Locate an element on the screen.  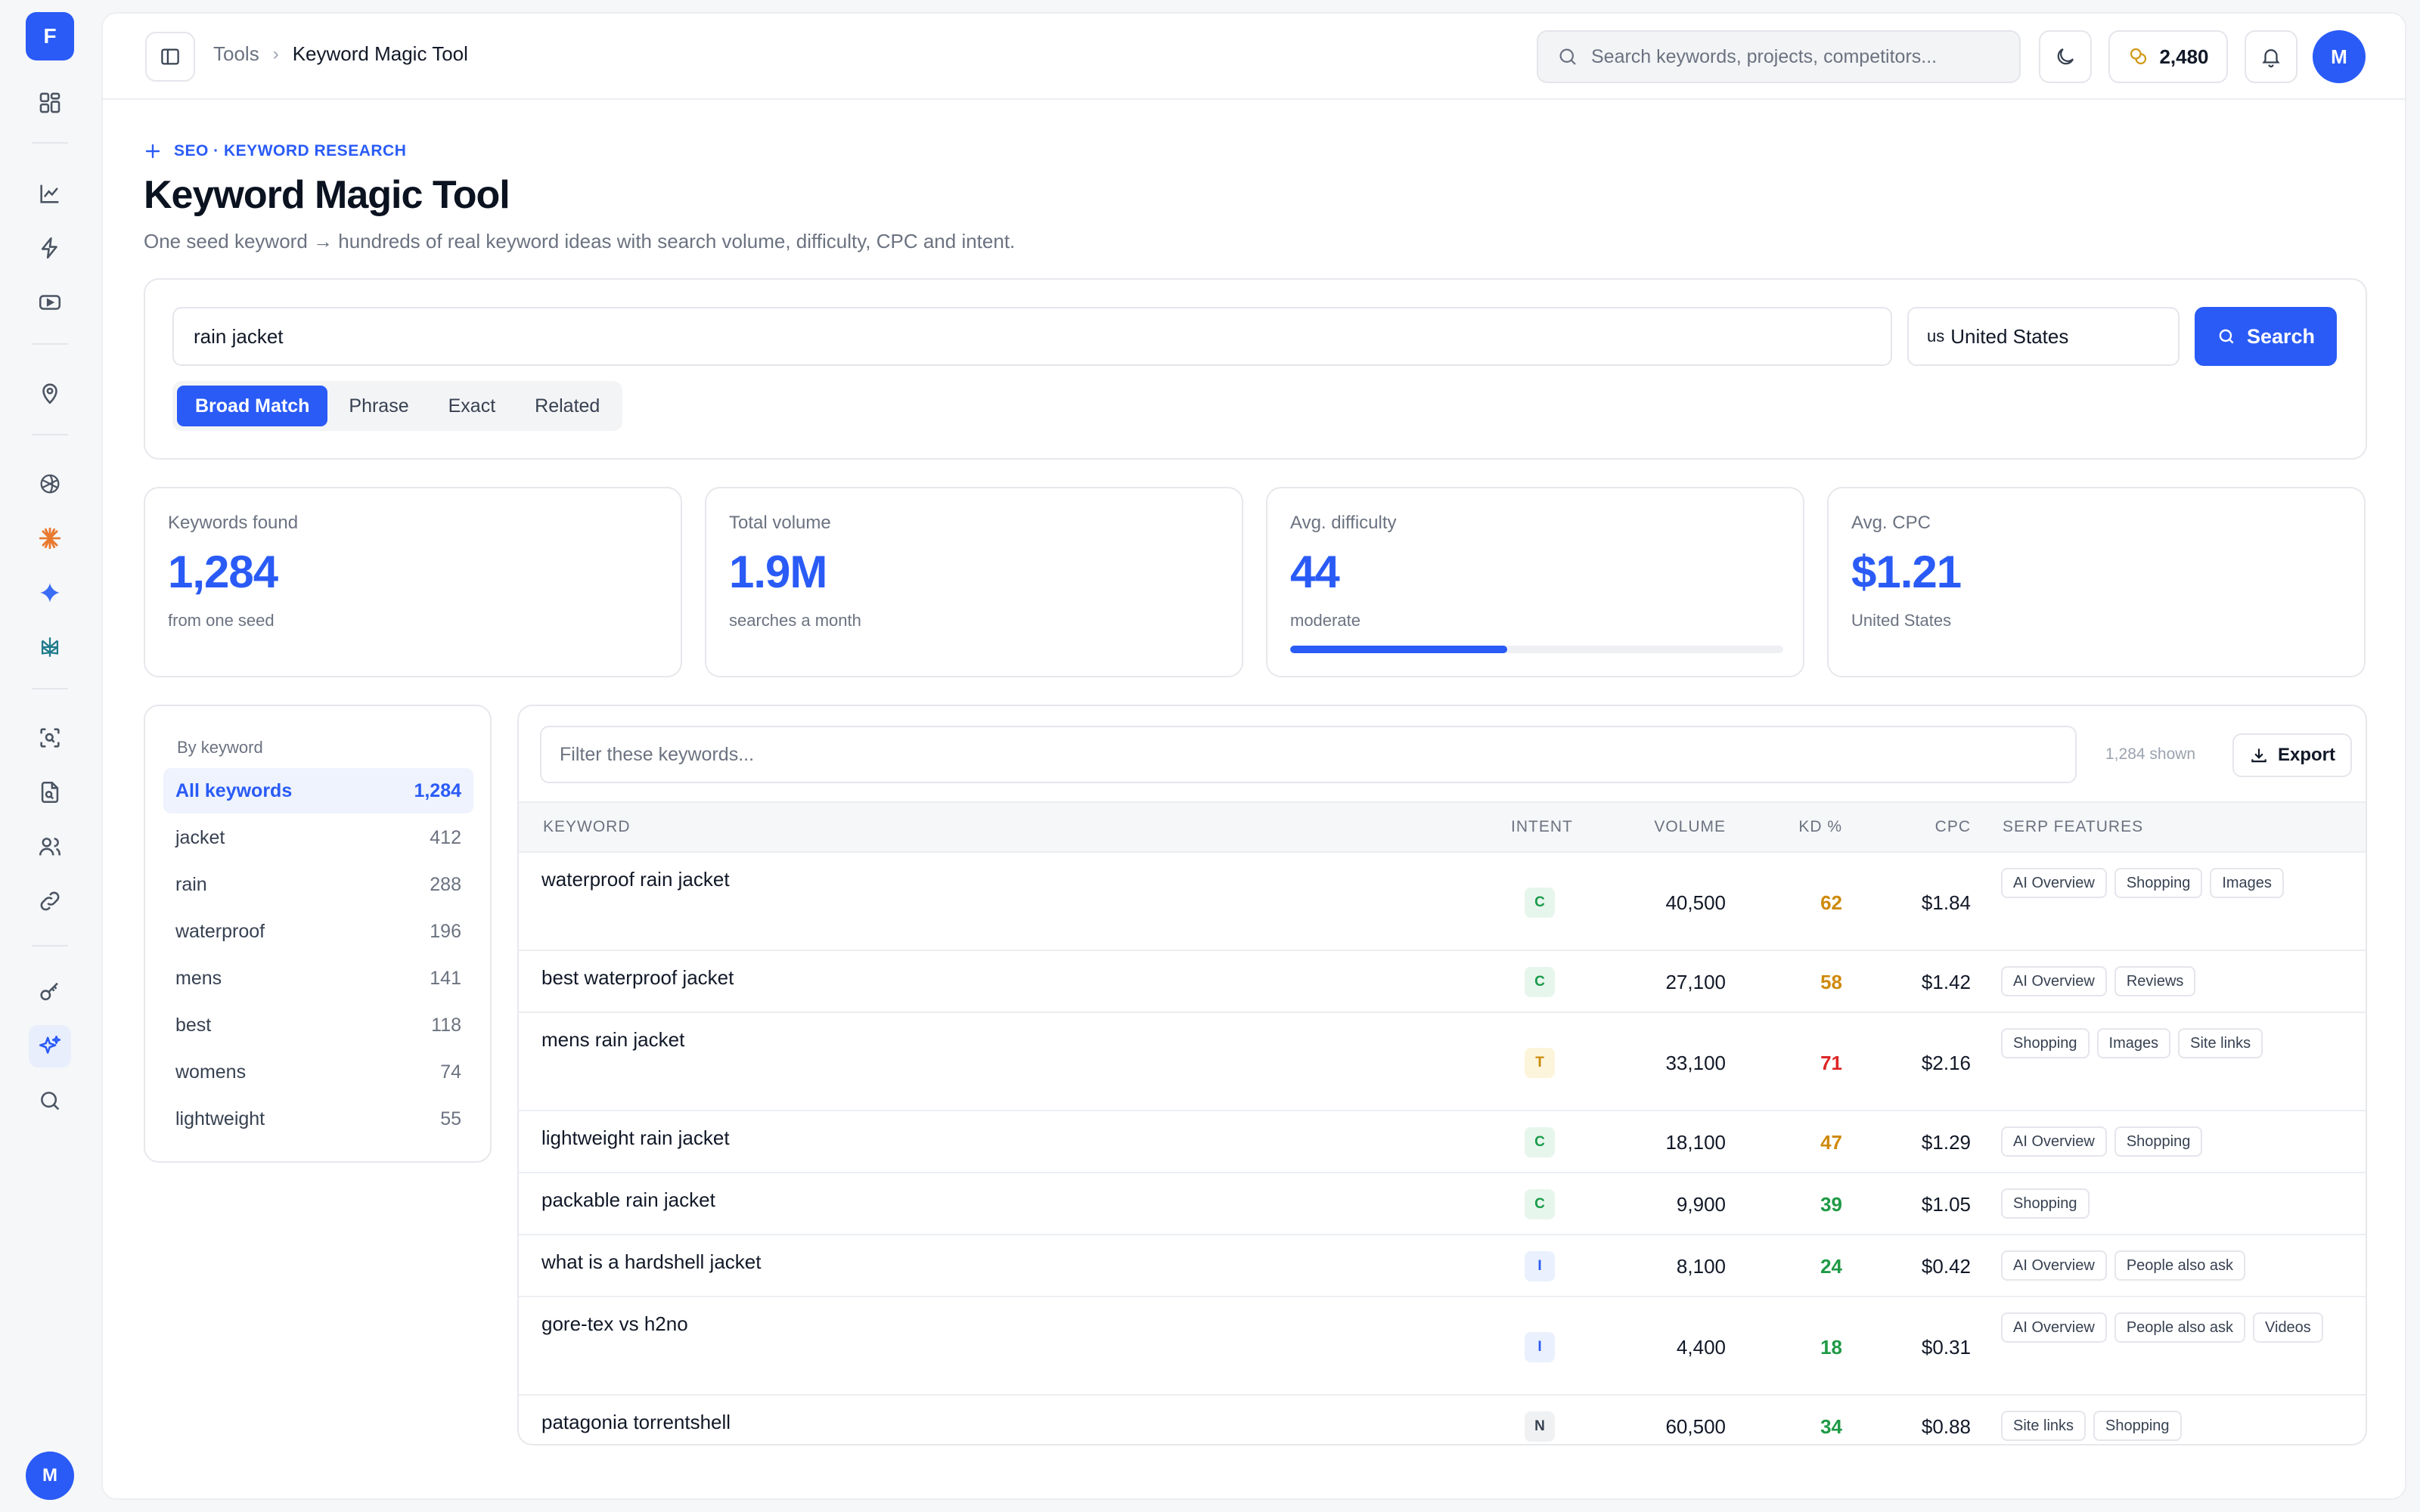
bolt-icon is located at coordinates (50, 248).